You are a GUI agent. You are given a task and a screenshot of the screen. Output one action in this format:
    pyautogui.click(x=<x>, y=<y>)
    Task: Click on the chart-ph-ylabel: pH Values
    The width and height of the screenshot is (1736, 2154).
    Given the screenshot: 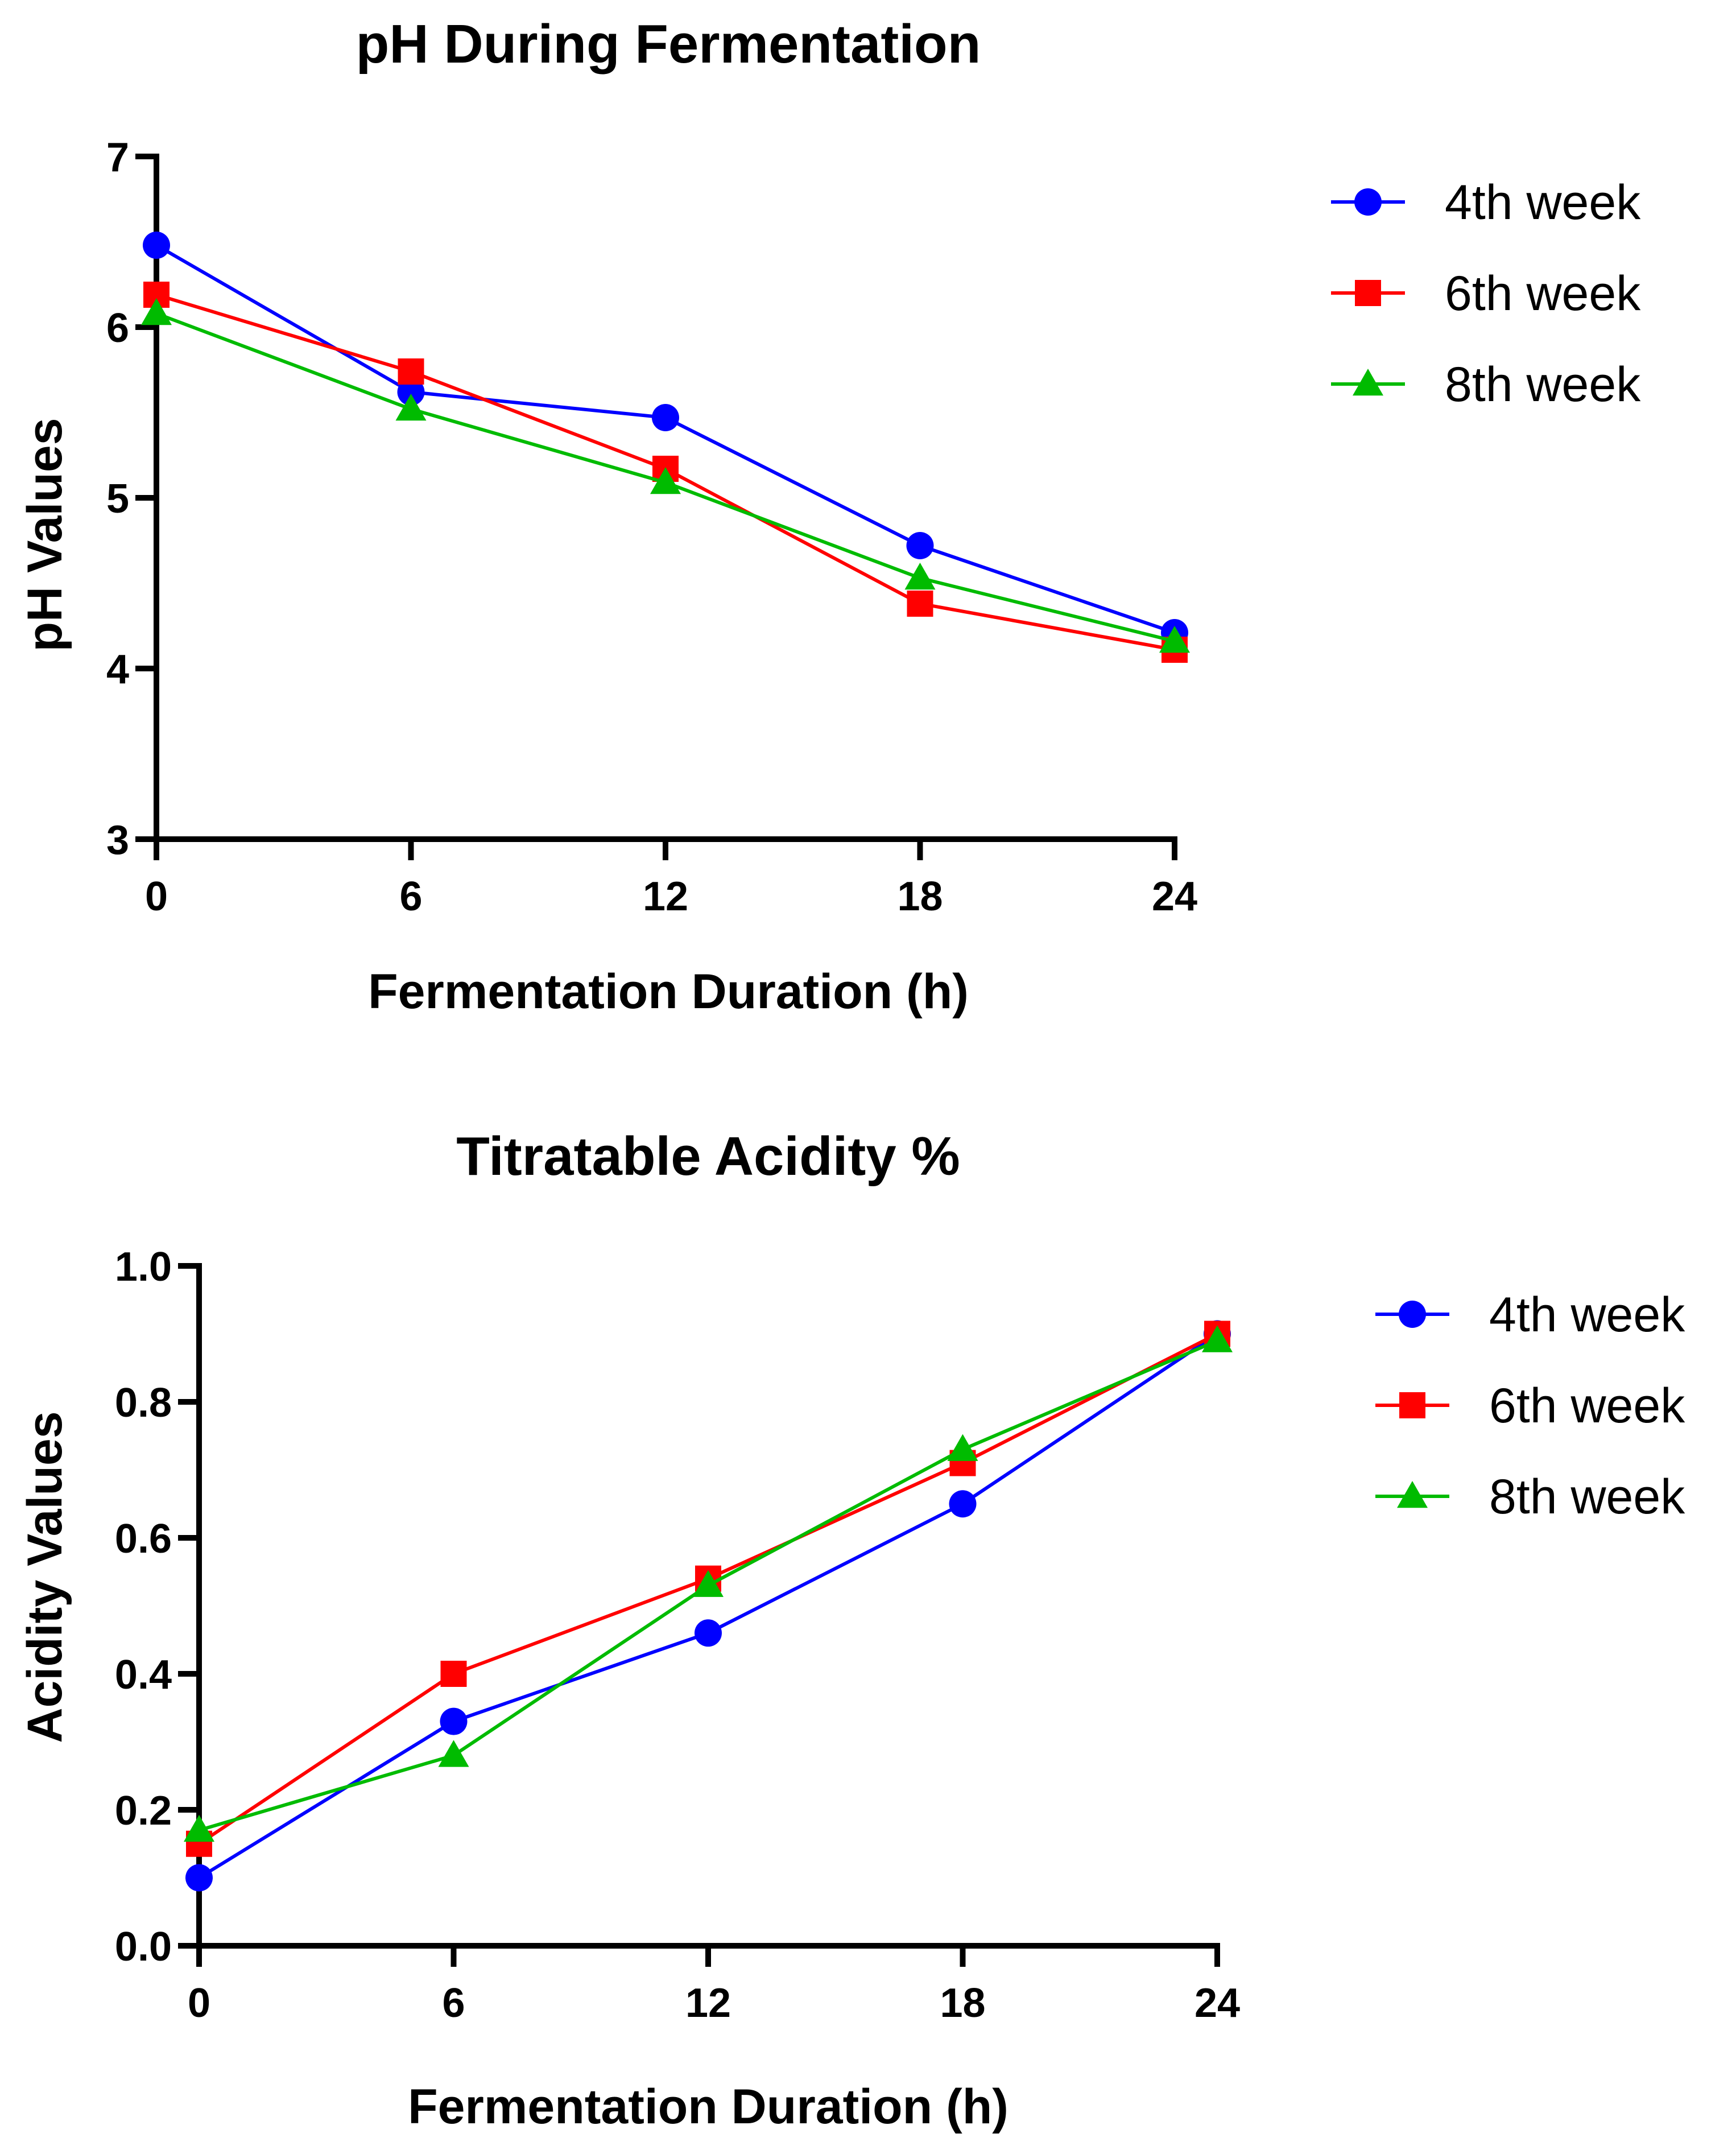 What is the action you would take?
    pyautogui.click(x=45, y=535)
    